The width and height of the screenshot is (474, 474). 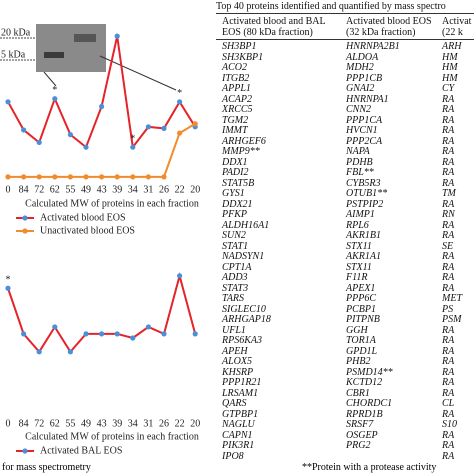 What do you see at coordinates (235, 277) in the screenshot?
I see `table-cell: ADD3` at bounding box center [235, 277].